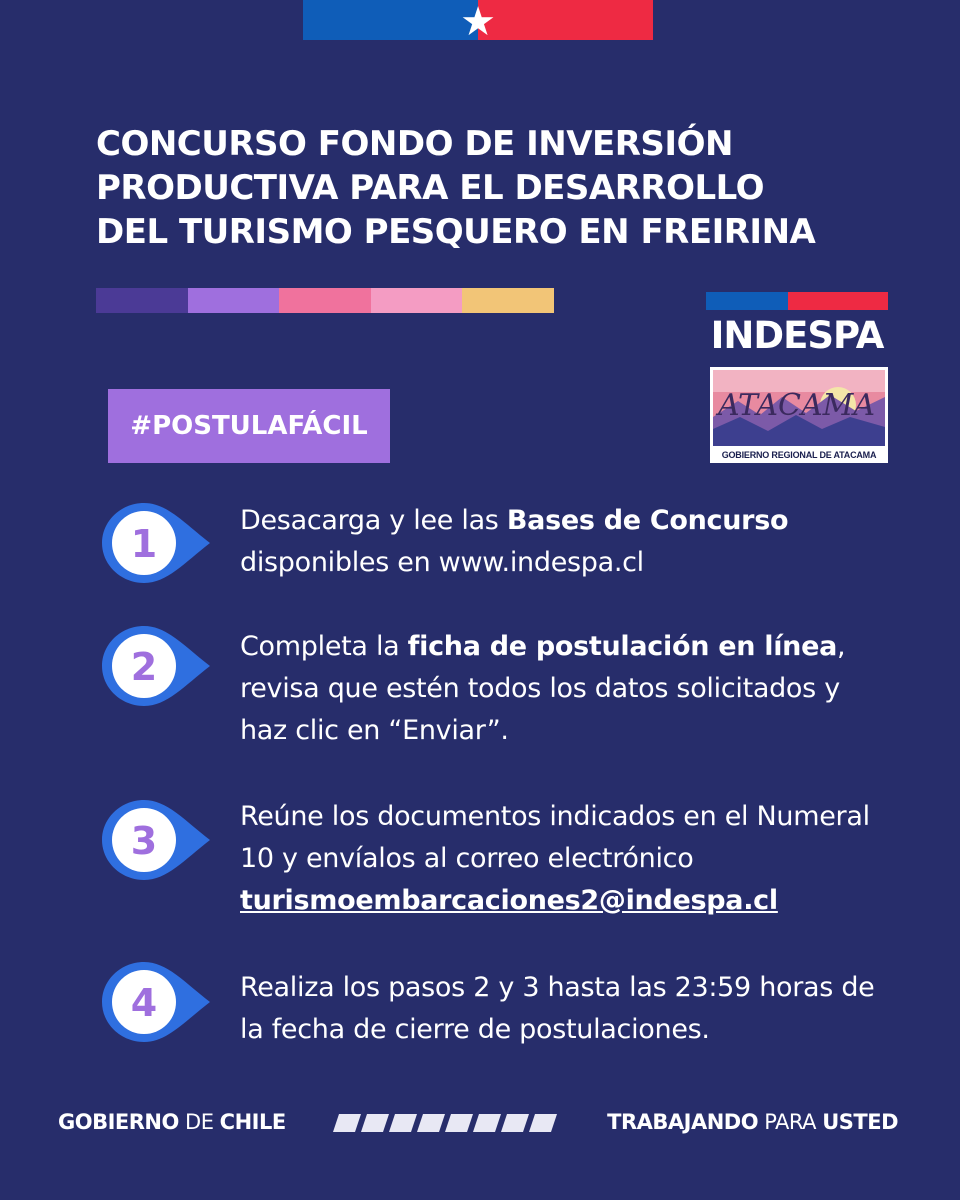 This screenshot has width=960, height=1200. I want to click on step-text-part: Desacarga y lee las, so click(373, 520).